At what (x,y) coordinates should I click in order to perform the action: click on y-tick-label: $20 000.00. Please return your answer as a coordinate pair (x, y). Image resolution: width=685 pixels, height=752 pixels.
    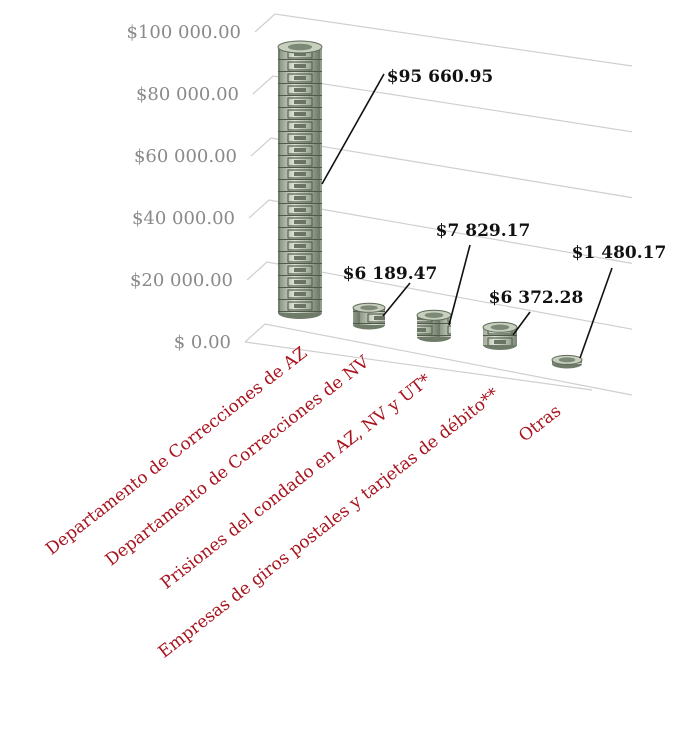
    Looking at the image, I should click on (181, 280).